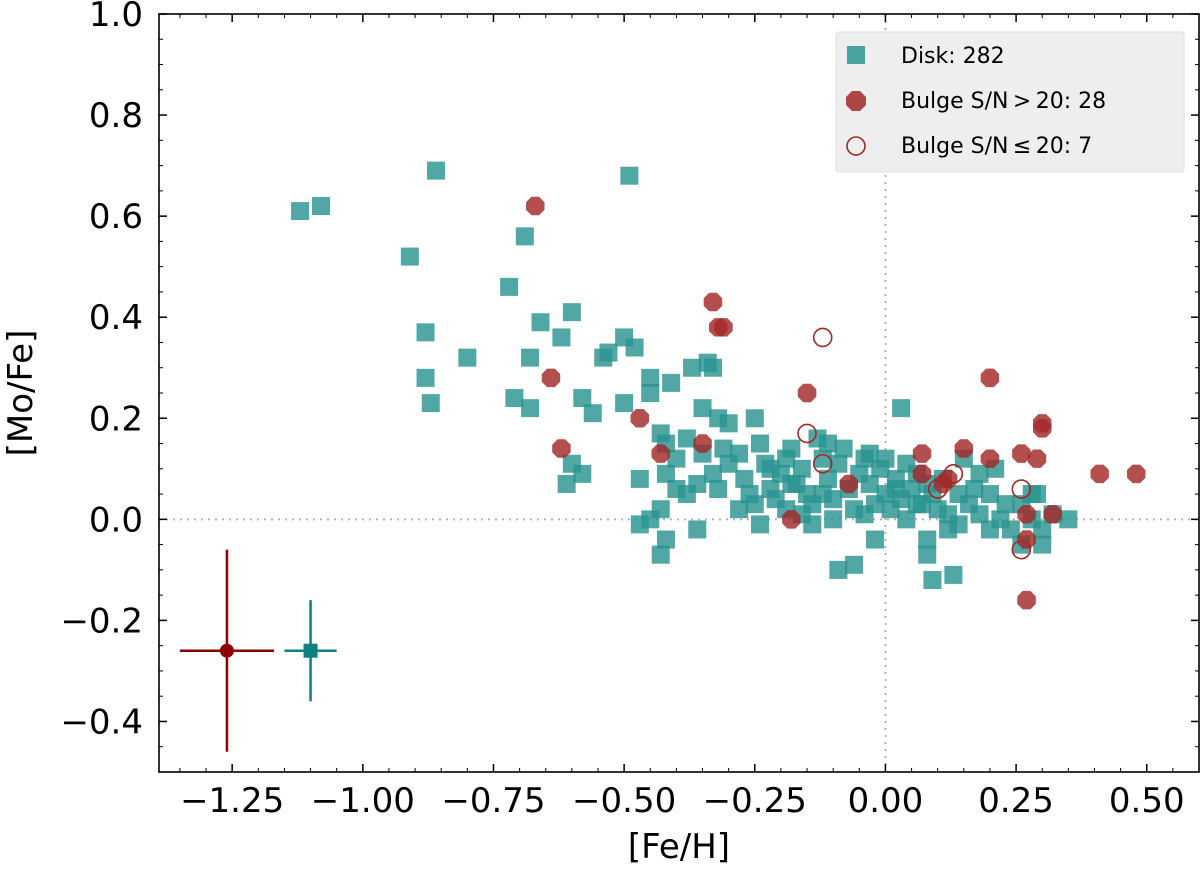 This screenshot has width=1200, height=869. I want to click on y-tick-label: 0.0, so click(116, 520).